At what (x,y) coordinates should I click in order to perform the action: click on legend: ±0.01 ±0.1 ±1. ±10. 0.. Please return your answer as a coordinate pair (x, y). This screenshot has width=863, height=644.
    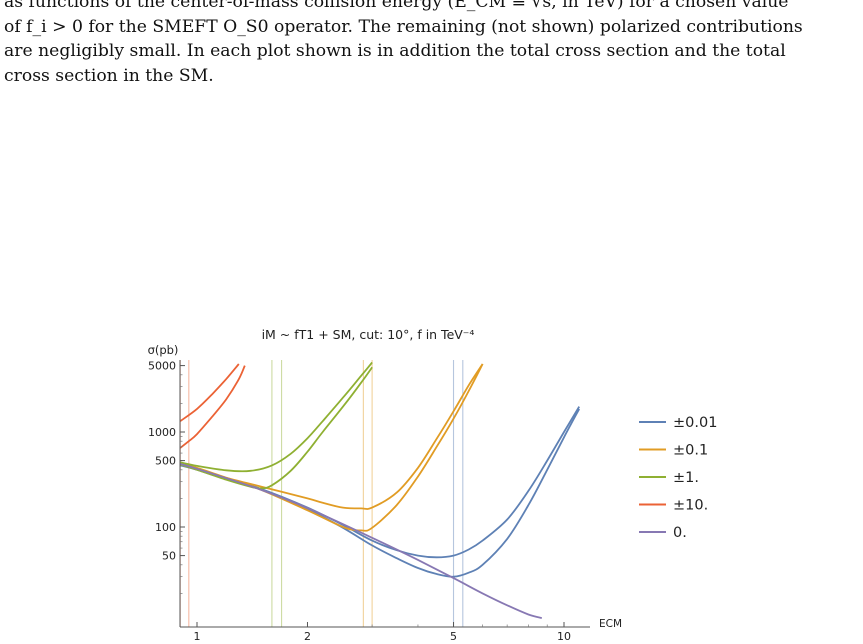
    Looking at the image, I should click on (678, 478).